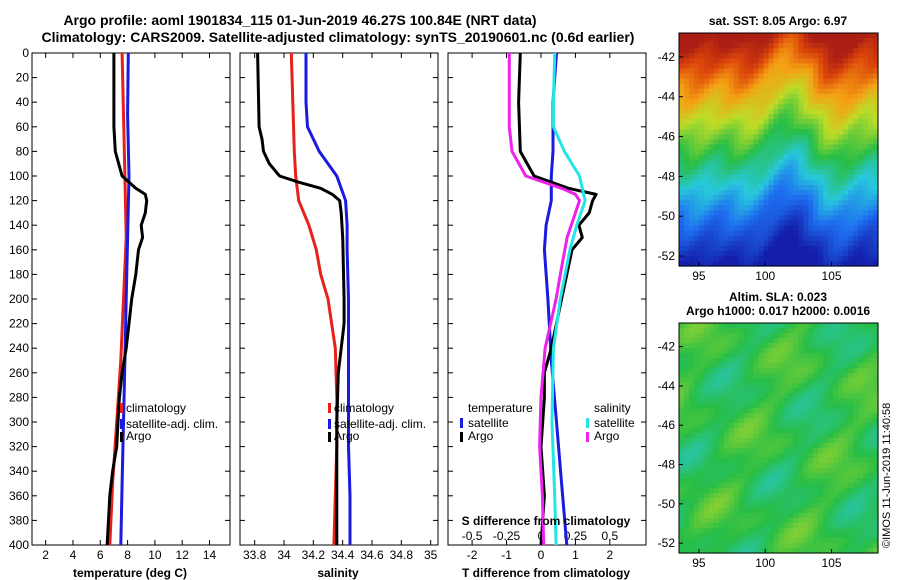  Describe the element at coordinates (139, 436) in the screenshot. I see `legend-argo: Argo` at that location.